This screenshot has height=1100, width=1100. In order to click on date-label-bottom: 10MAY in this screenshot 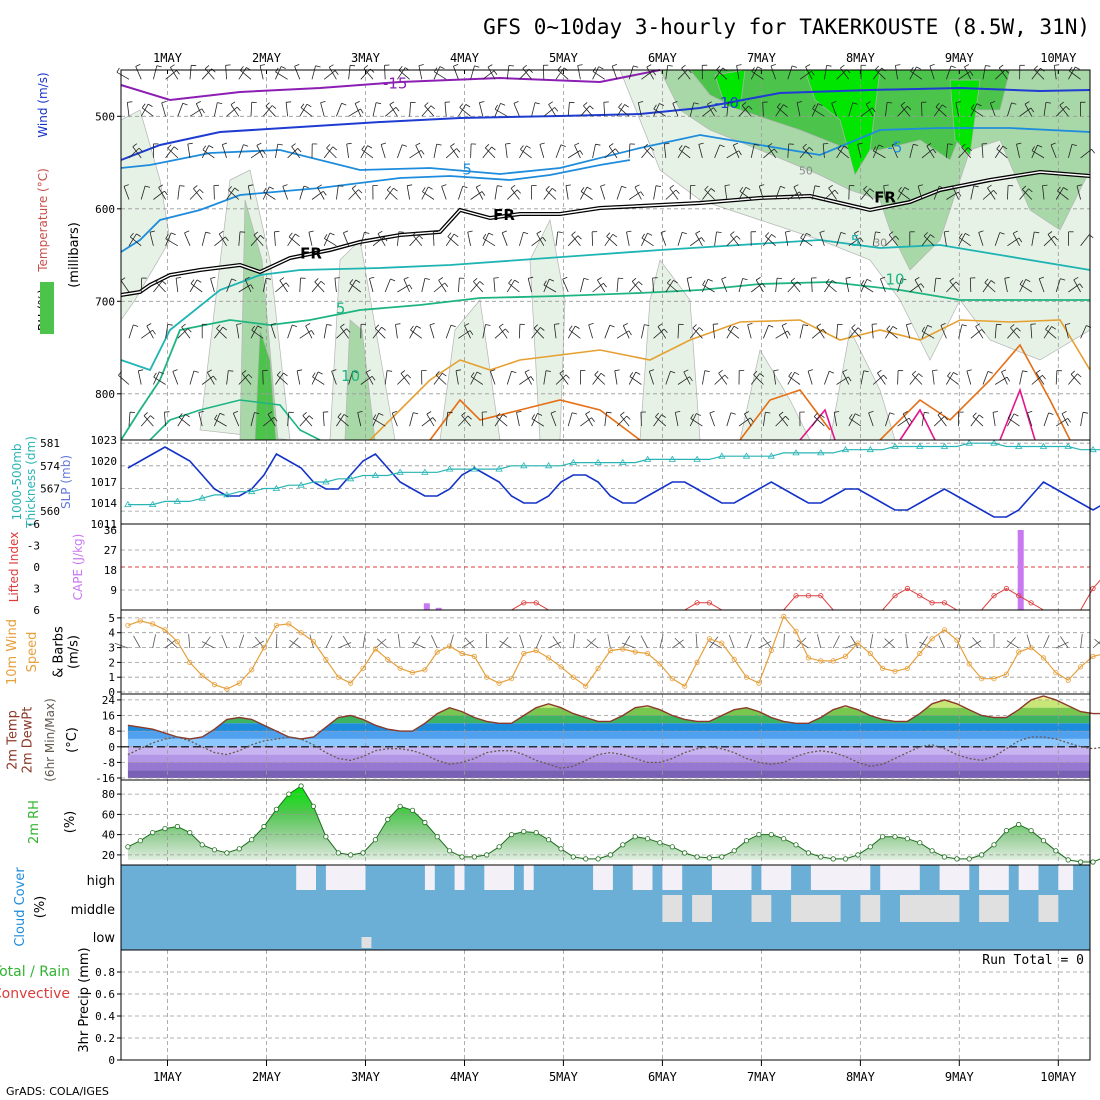, I will do `click(1058, 1077)`.